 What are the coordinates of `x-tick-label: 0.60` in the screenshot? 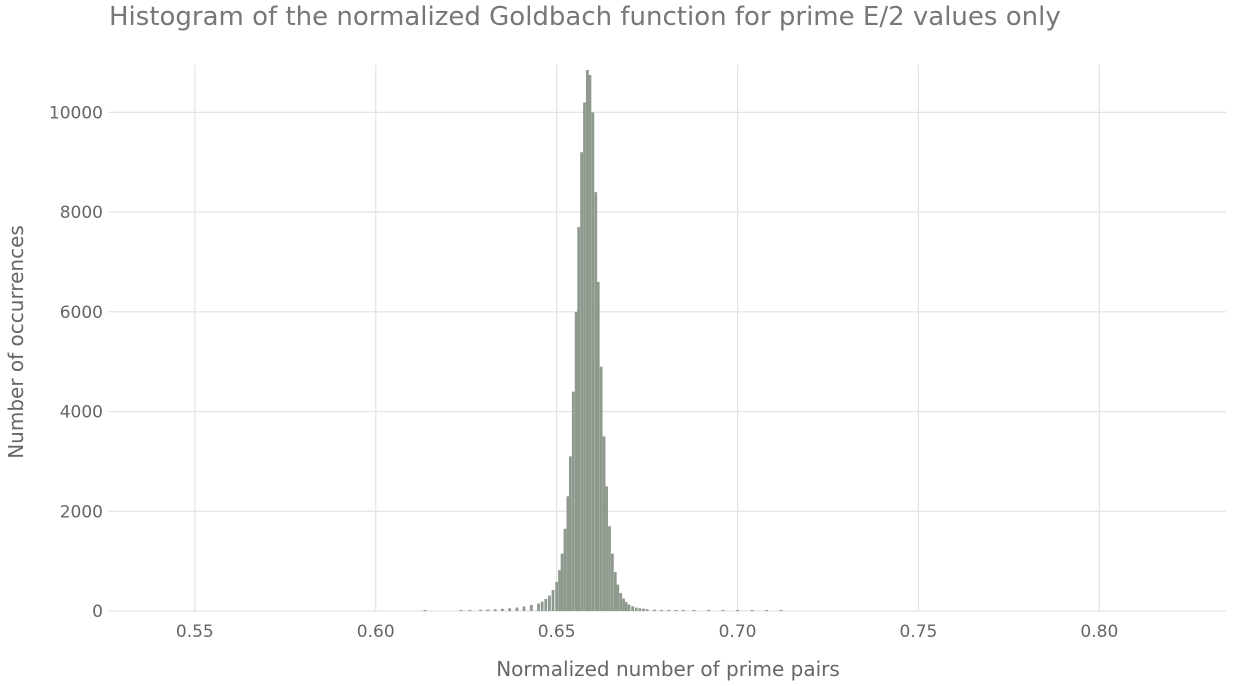 It's located at (376, 632).